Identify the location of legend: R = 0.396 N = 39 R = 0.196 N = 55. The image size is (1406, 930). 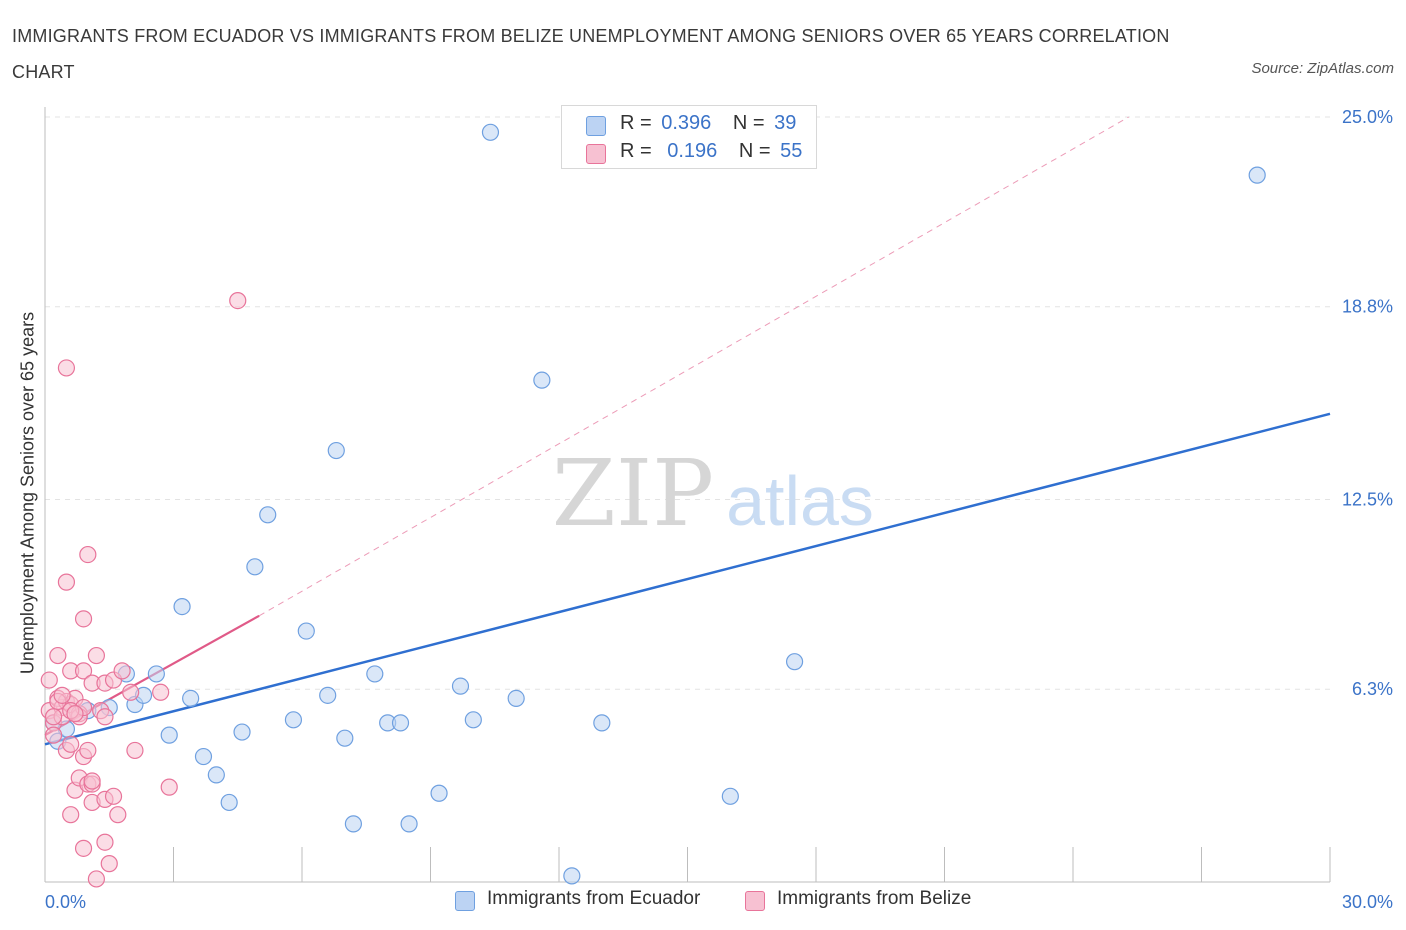
(689, 137).